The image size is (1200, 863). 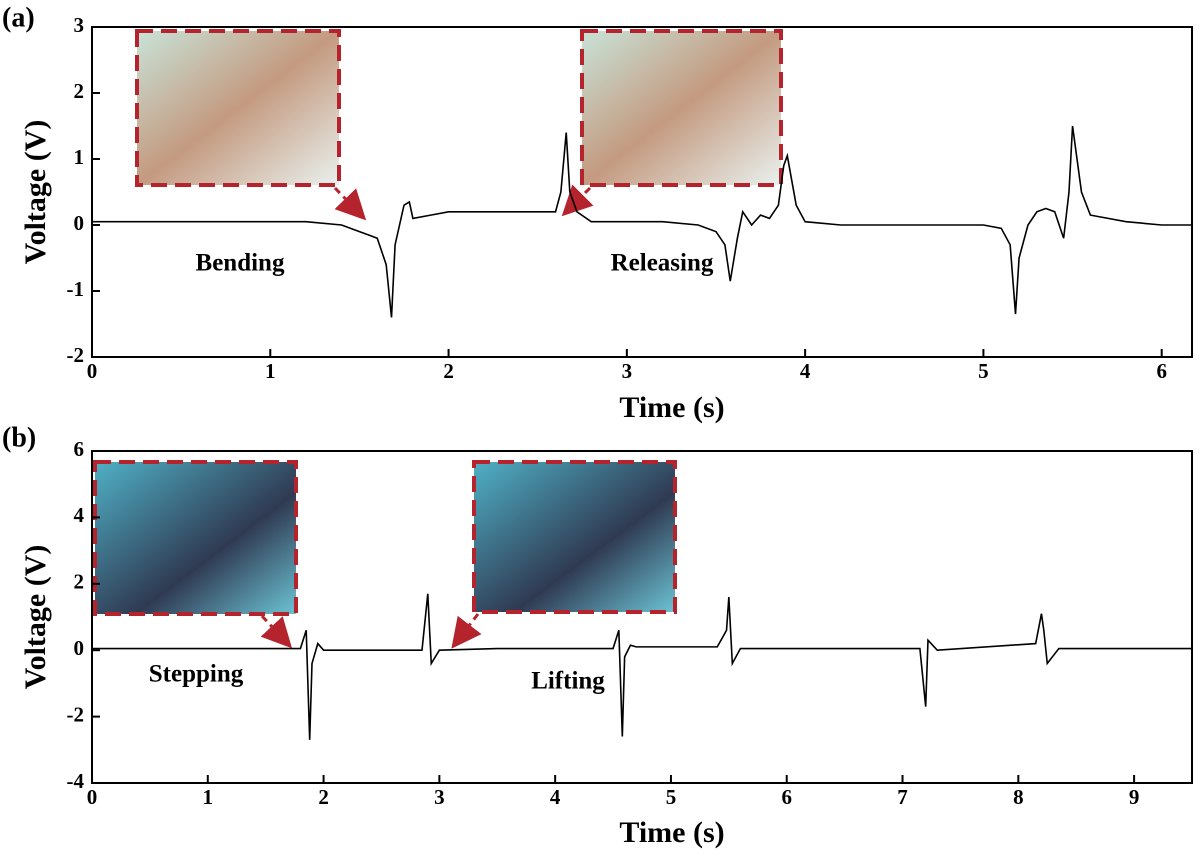 What do you see at coordinates (574, 537) in the screenshot?
I see `photo-lifting` at bounding box center [574, 537].